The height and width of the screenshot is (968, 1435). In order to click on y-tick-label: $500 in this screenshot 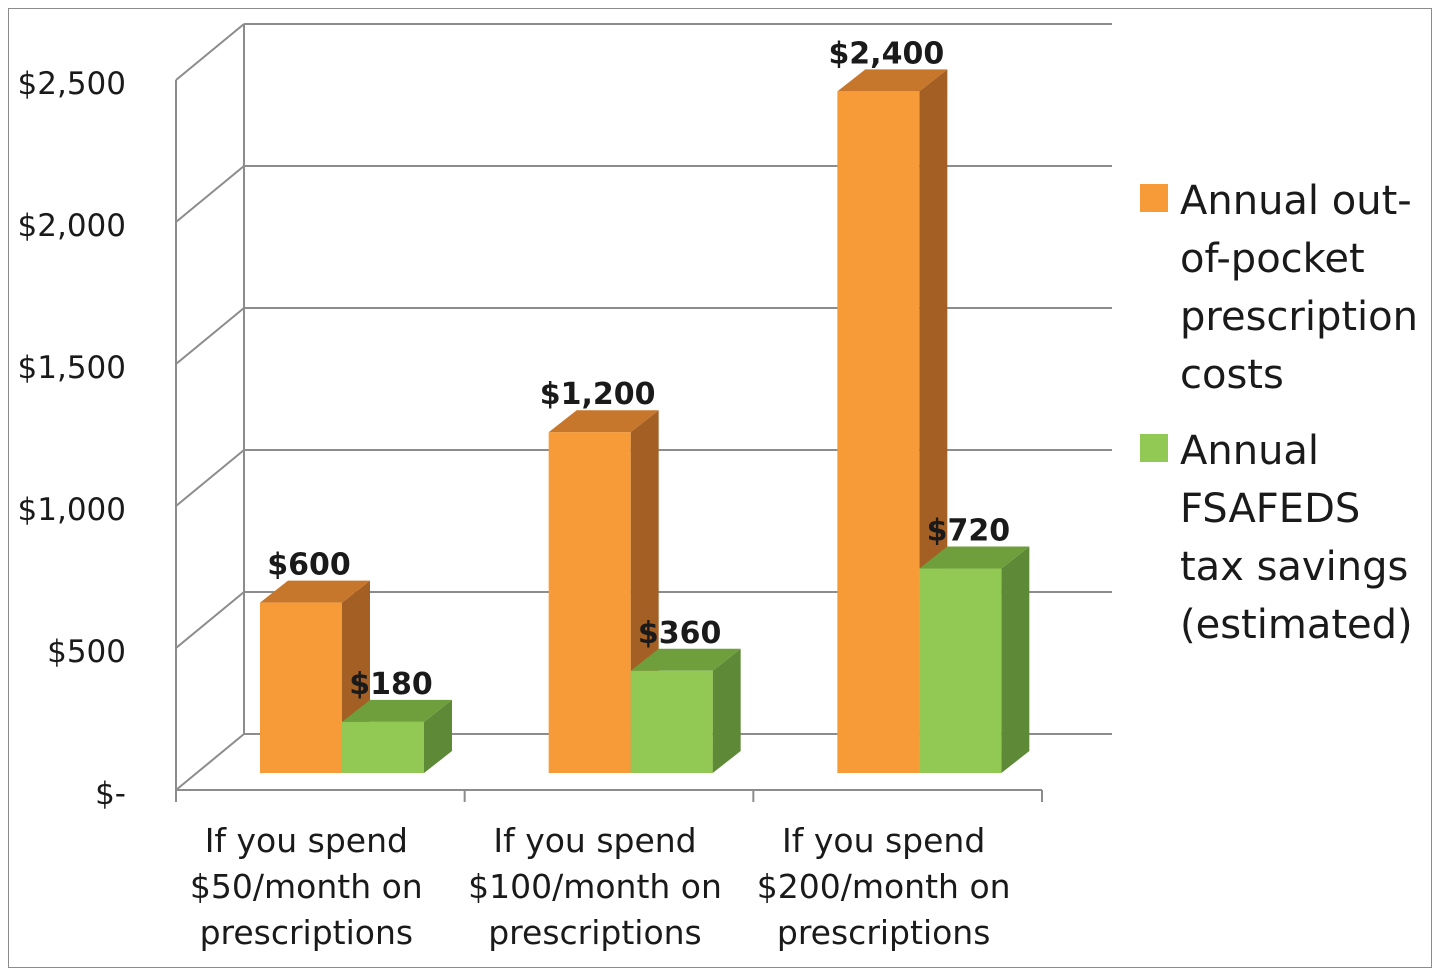, I will do `click(86, 652)`.